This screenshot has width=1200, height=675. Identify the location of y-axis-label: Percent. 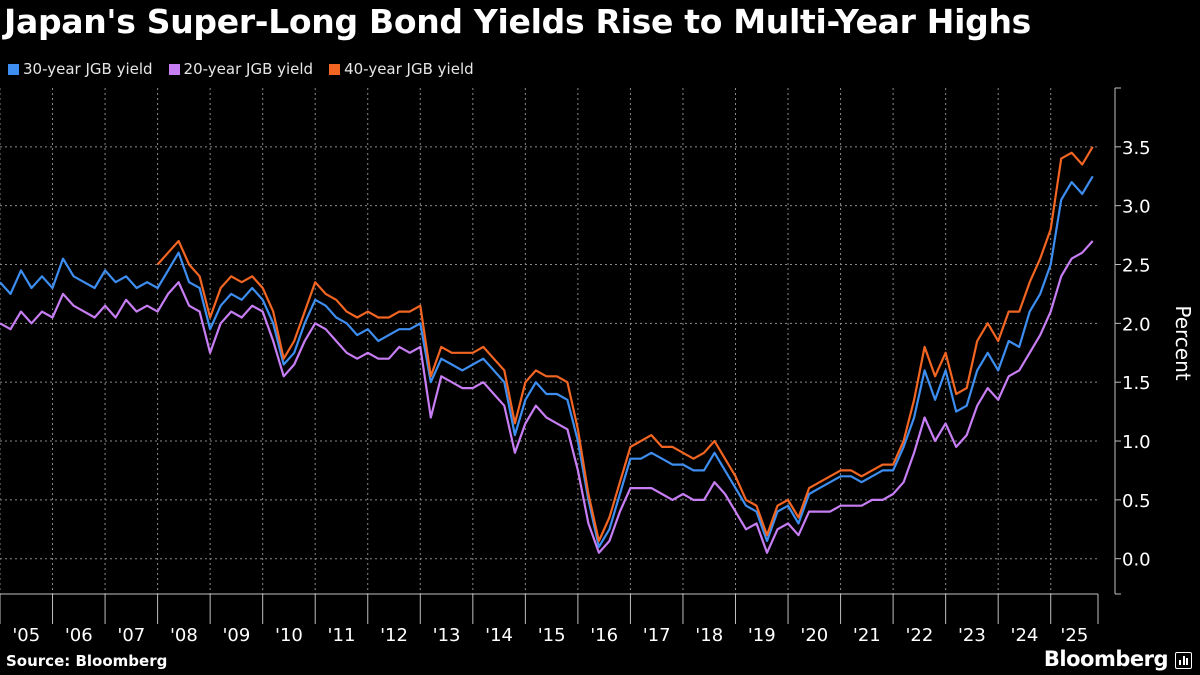
(1183, 342).